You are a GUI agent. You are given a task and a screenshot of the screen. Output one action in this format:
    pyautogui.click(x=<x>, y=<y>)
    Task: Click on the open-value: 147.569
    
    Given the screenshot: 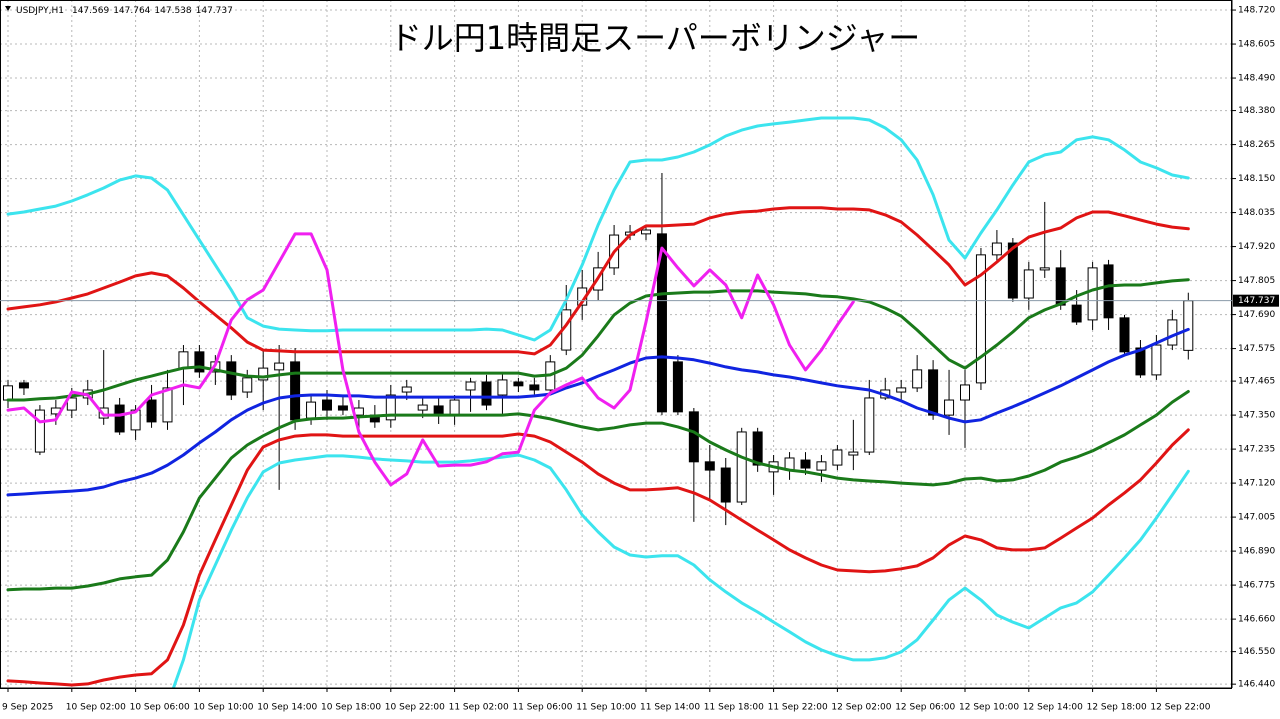 What is the action you would take?
    pyautogui.click(x=90, y=11)
    